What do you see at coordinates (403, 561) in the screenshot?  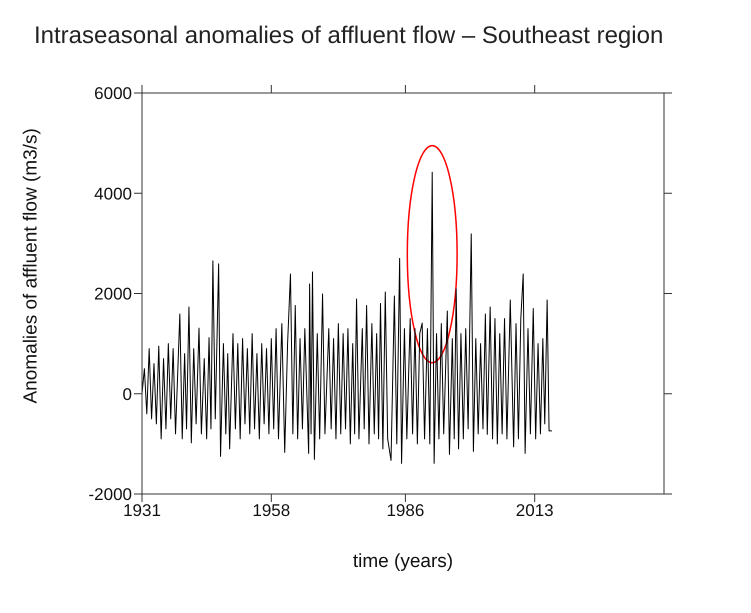 I see `x-axis-title: time (years)` at bounding box center [403, 561].